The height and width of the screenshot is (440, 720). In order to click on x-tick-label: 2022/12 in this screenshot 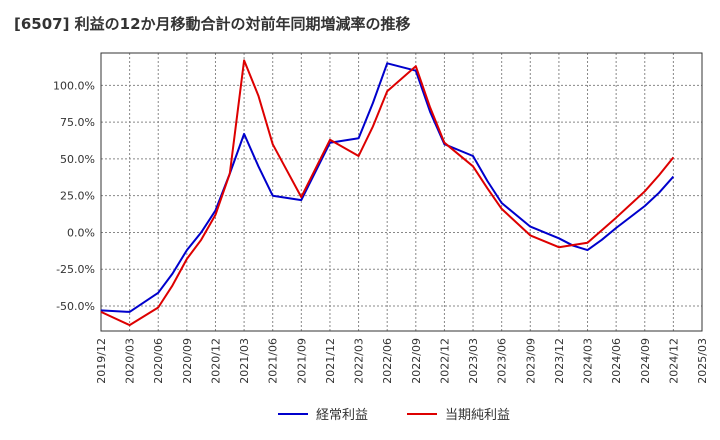, I will do `click(444, 361)`.